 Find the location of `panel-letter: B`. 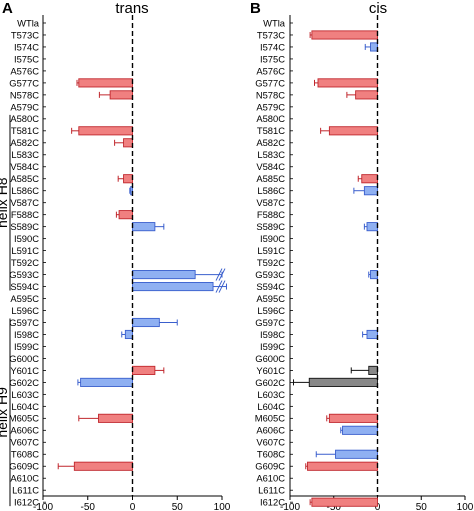

panel-letter: B is located at coordinates (255, 8).